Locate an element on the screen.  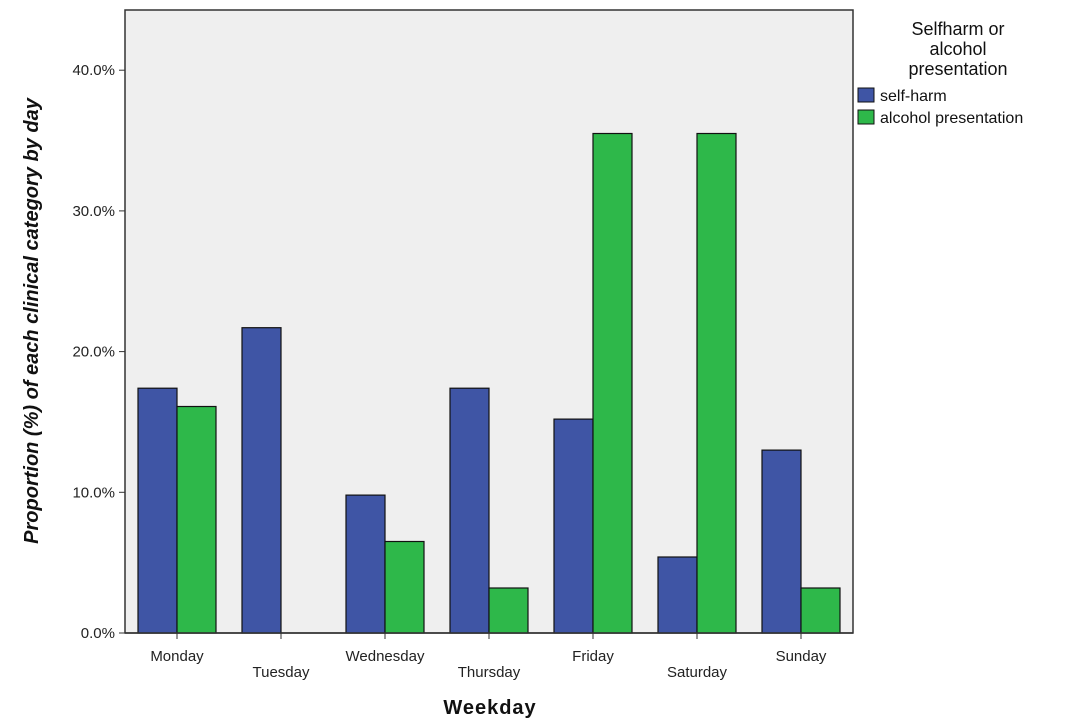
legend-label-self-harm: self-harm is located at coordinates (913, 96).